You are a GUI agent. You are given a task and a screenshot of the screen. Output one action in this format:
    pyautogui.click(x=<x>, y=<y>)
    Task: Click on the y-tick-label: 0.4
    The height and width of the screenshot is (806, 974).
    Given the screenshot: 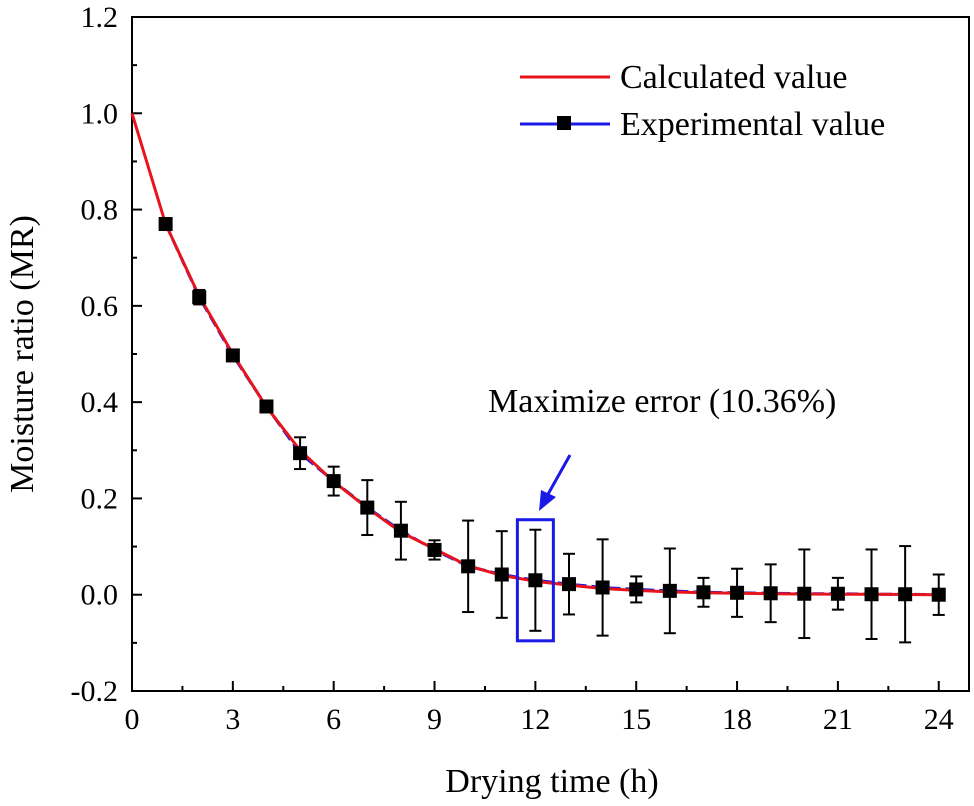 What is the action you would take?
    pyautogui.click(x=100, y=402)
    